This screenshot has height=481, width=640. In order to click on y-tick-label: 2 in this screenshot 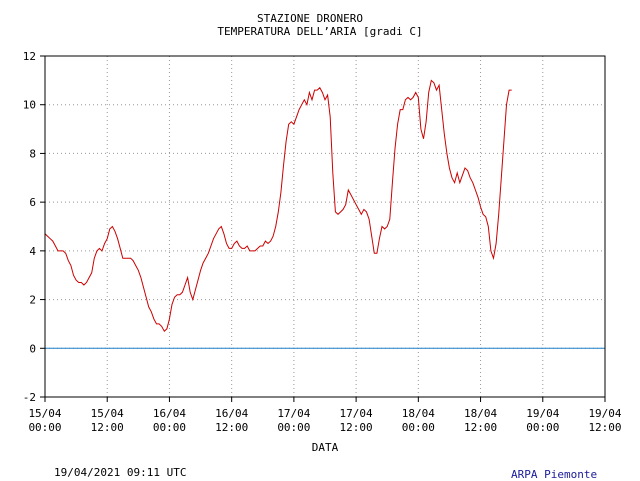, I will do `click(32, 300)`.